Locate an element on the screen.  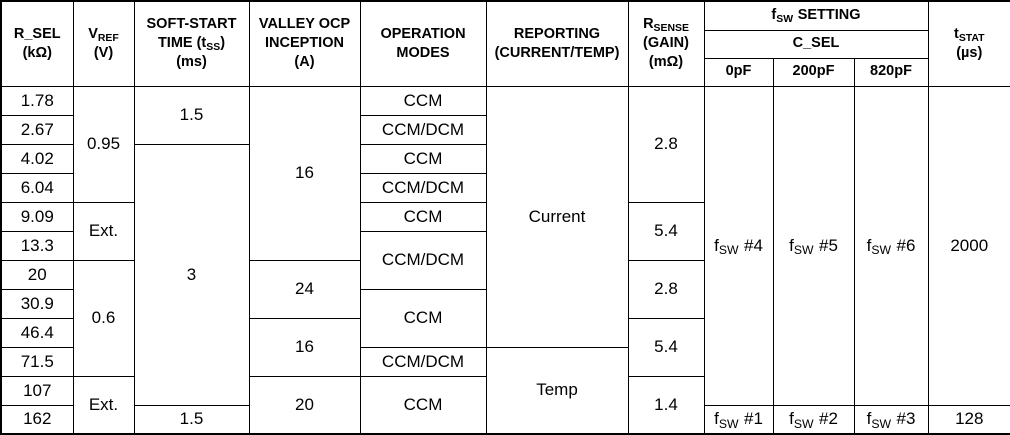
header-t-stat-label: tSTAT is located at coordinates (969, 34).